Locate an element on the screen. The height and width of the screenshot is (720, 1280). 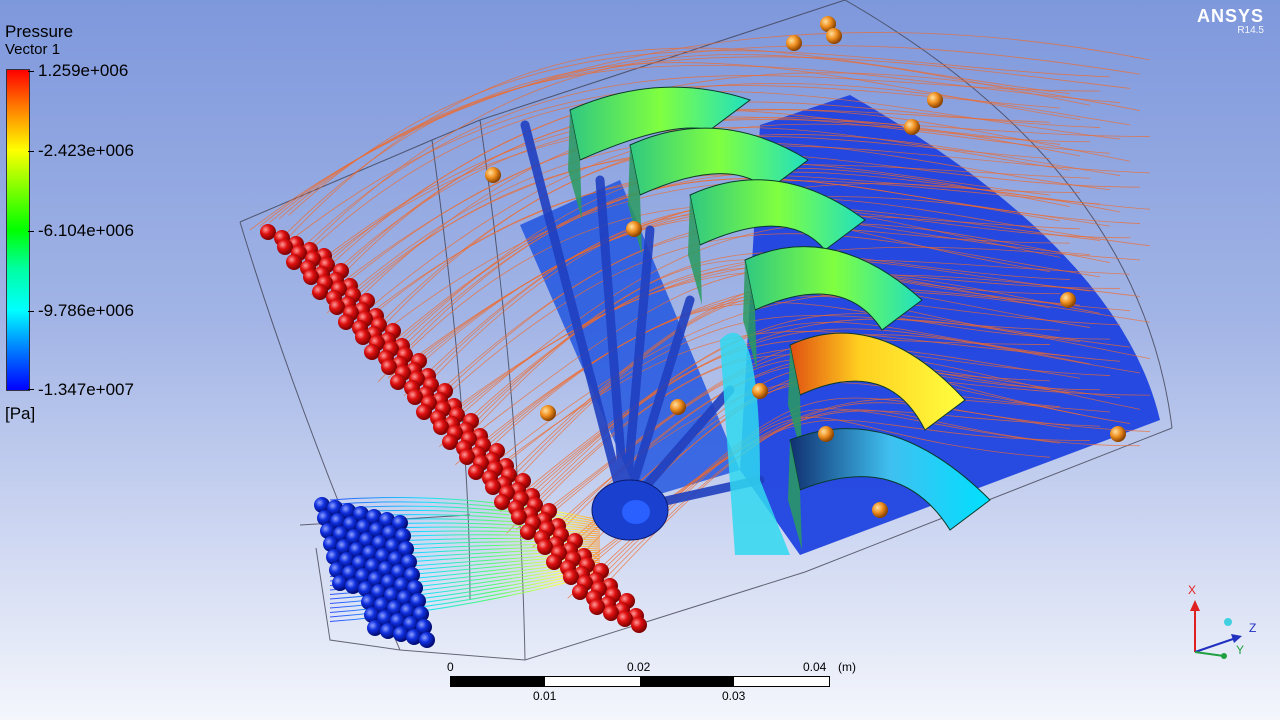
legend-color-bar is located at coordinates (18, 230).